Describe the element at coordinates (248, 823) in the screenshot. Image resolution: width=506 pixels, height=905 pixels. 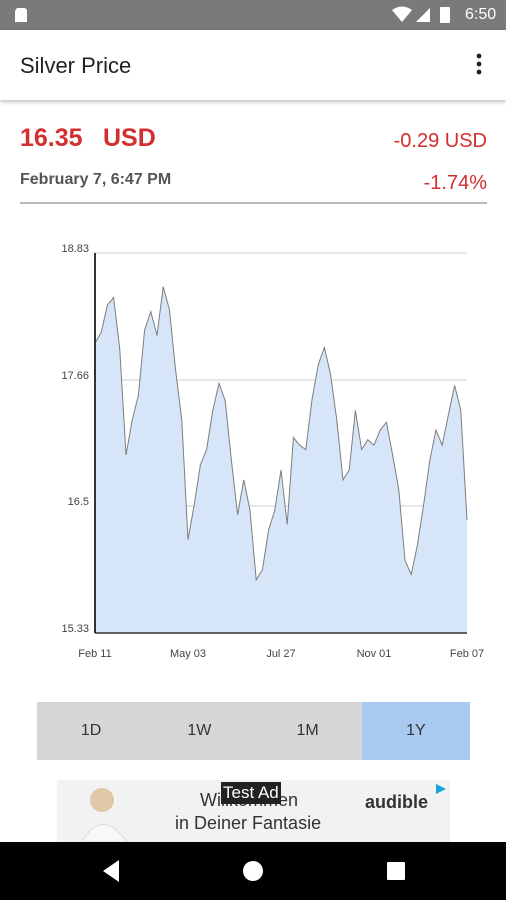
I see `ad-headline: in Deiner Fantasie` at that location.